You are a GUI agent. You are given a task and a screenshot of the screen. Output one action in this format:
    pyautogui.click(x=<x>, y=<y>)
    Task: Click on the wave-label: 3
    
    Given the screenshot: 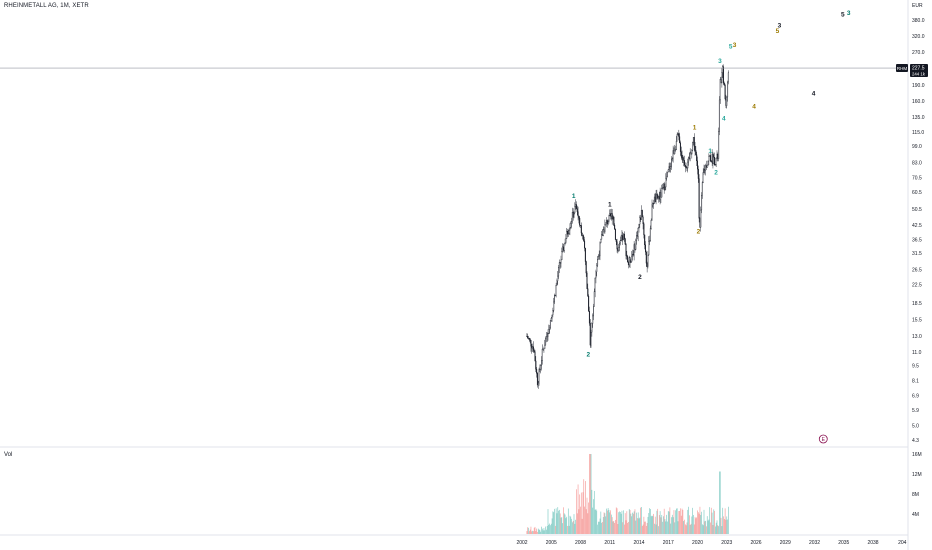 What is the action you would take?
    pyautogui.click(x=780, y=26)
    